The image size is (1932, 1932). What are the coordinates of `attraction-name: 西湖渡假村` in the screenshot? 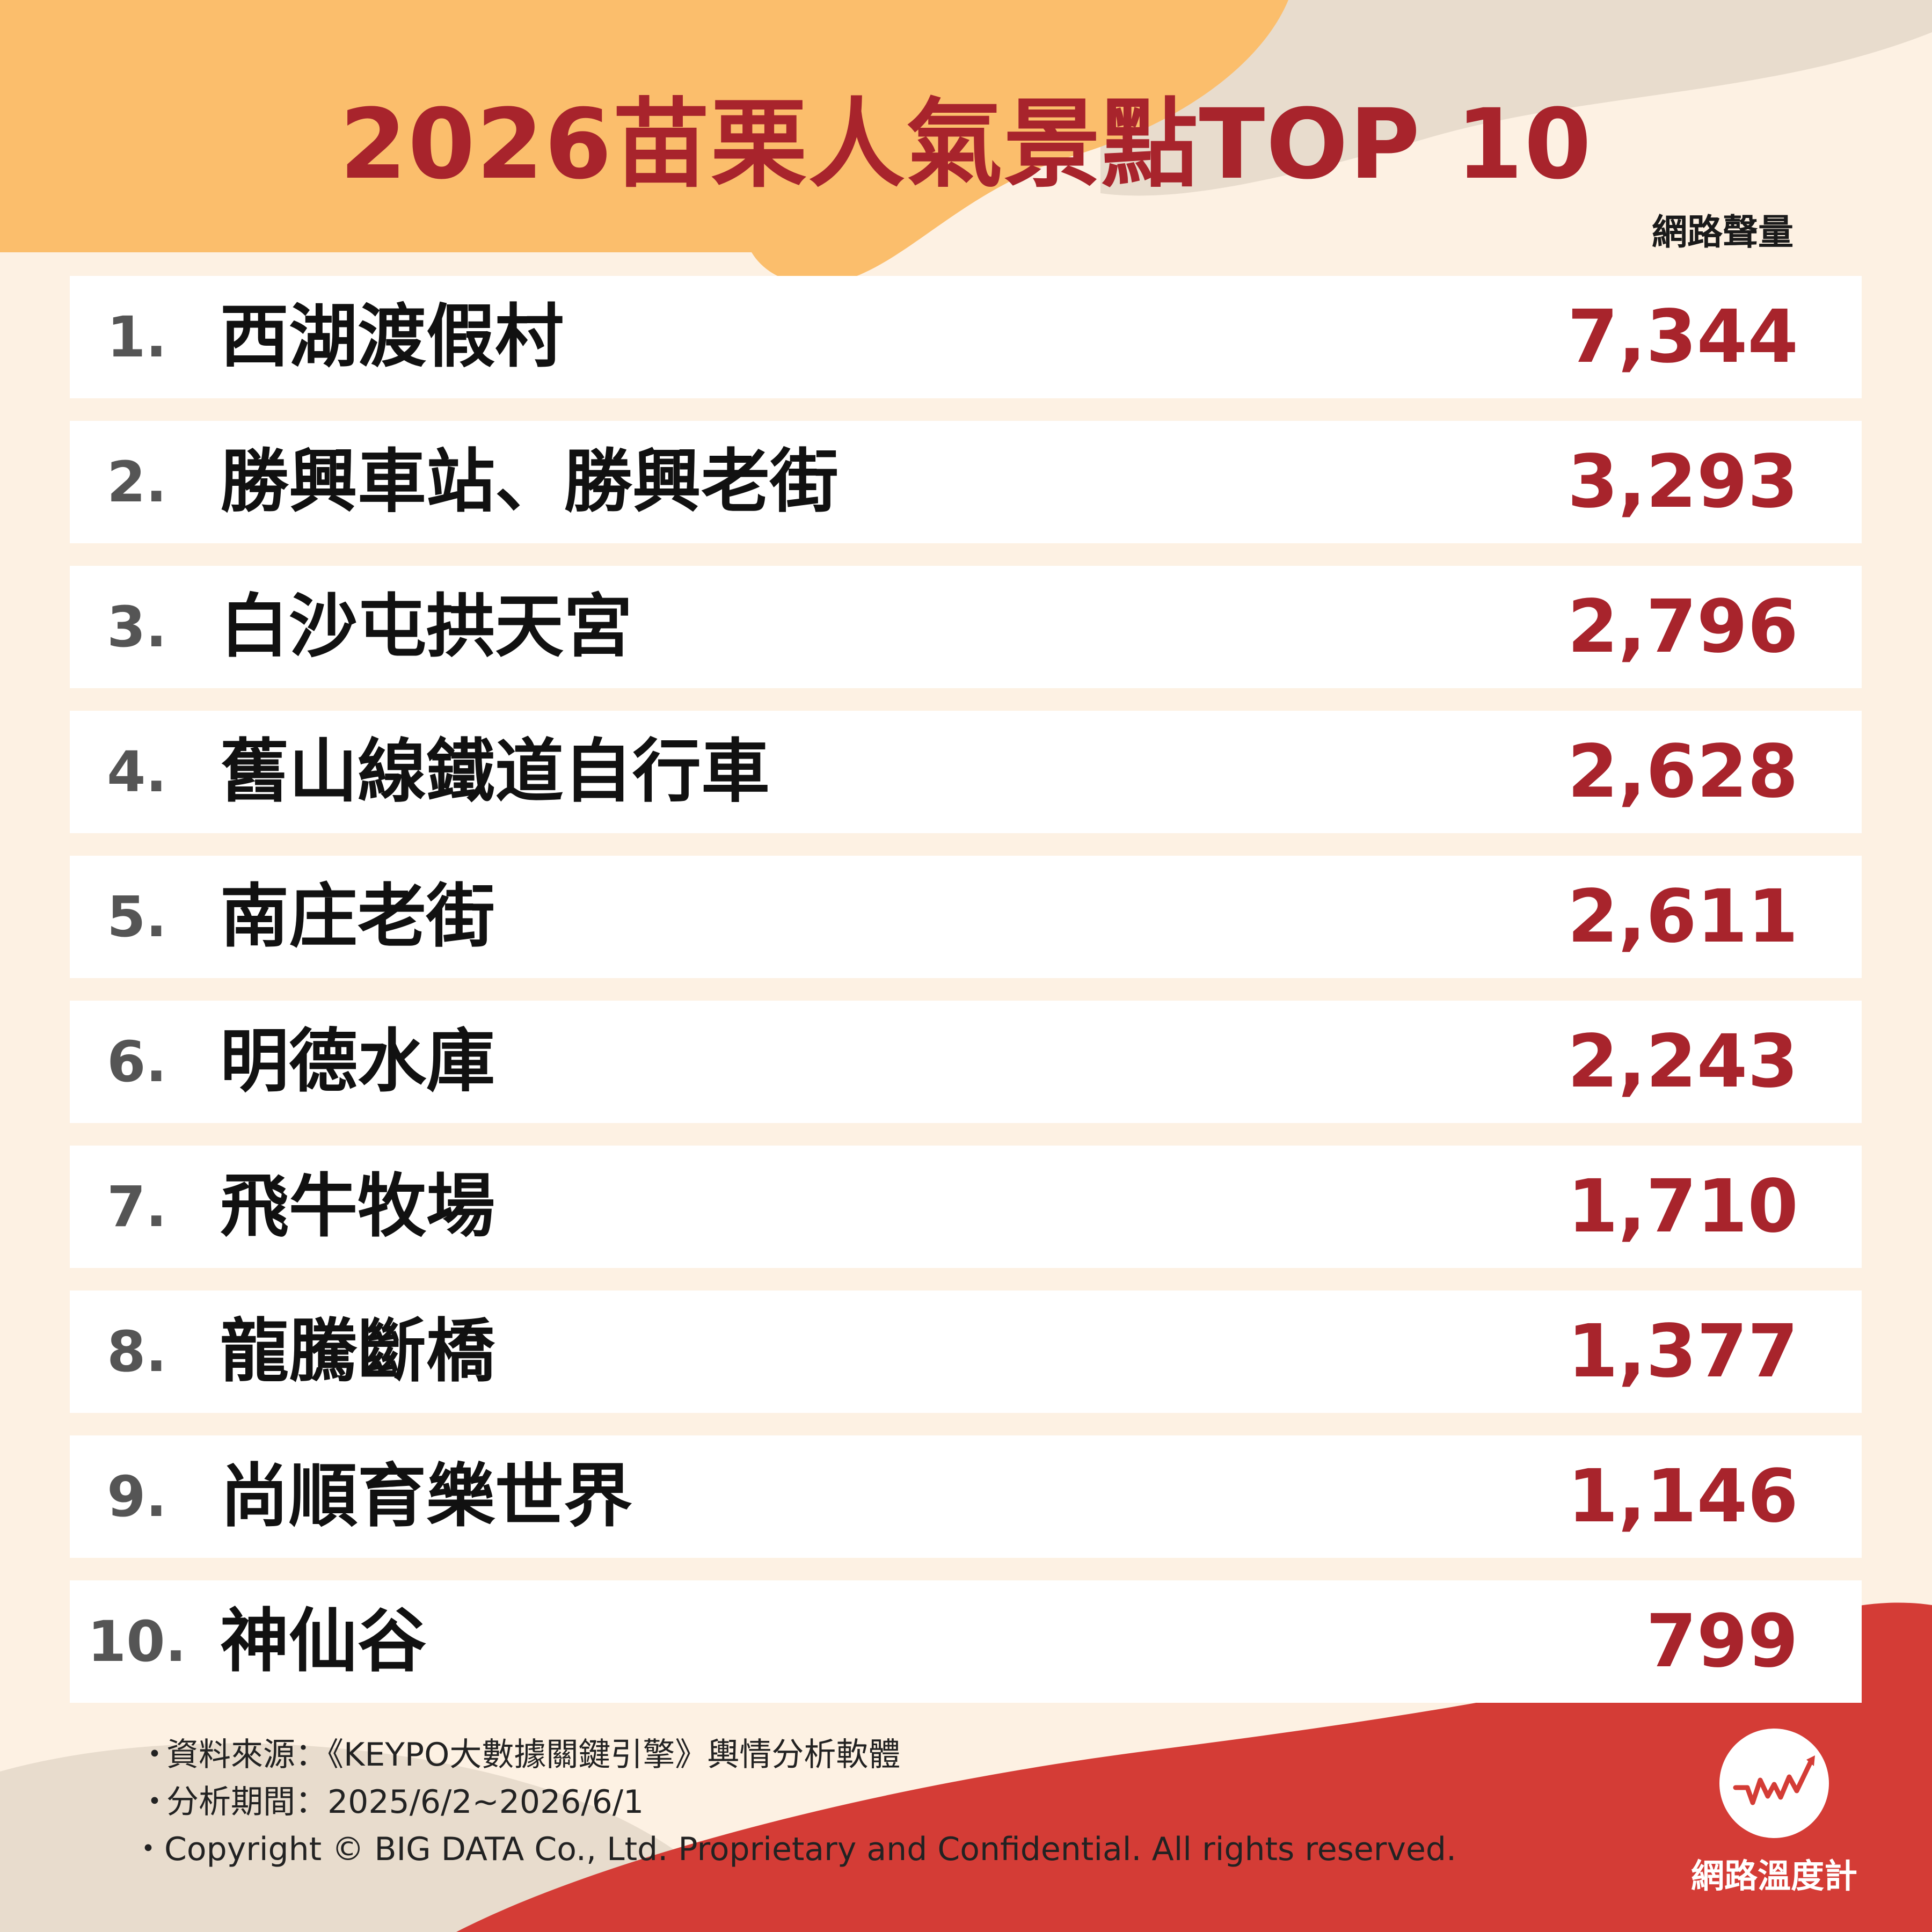 It's located at (392, 337).